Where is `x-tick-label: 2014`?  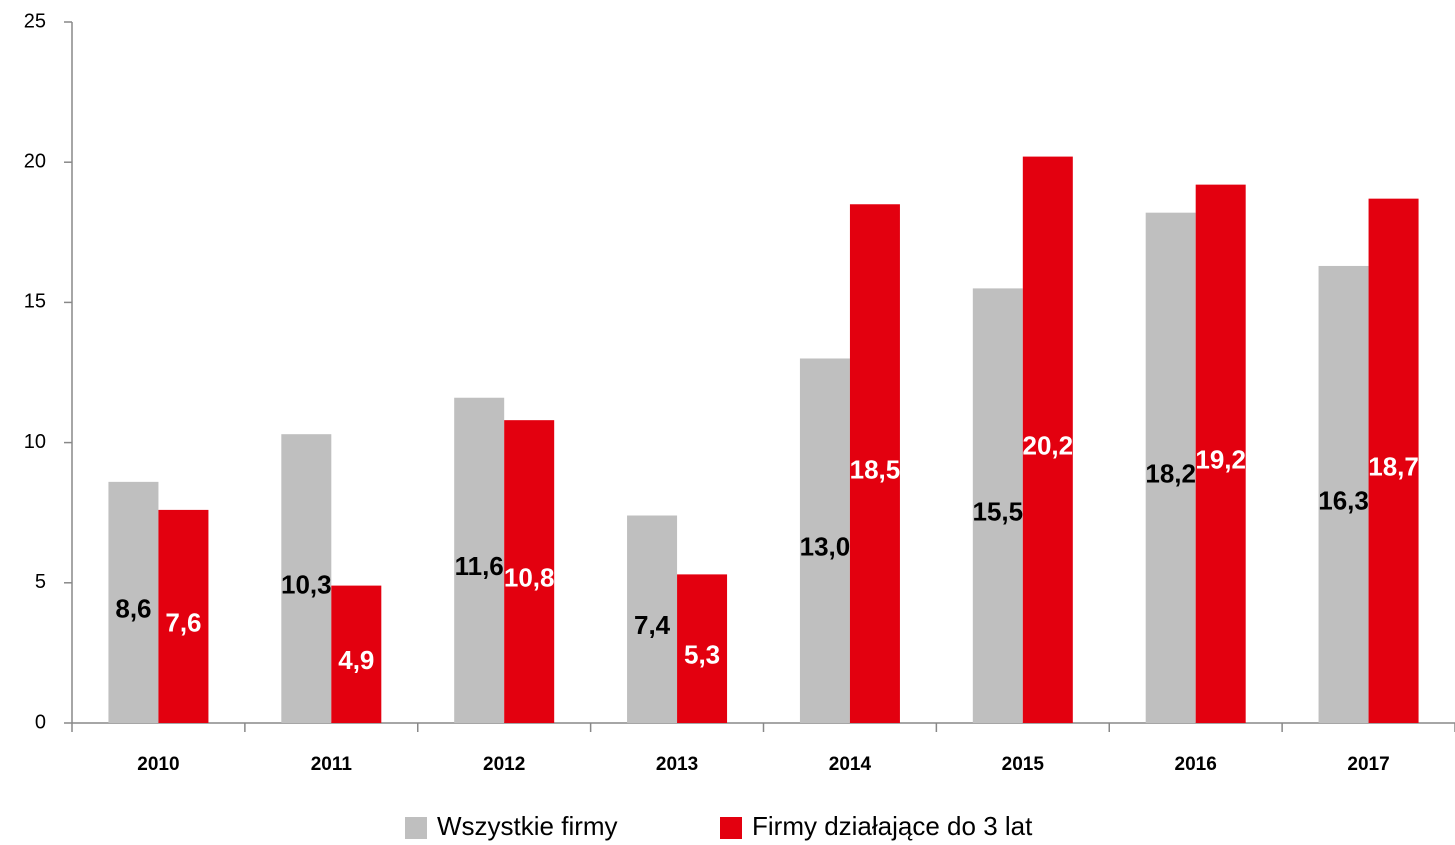 x-tick-label: 2014 is located at coordinates (850, 764).